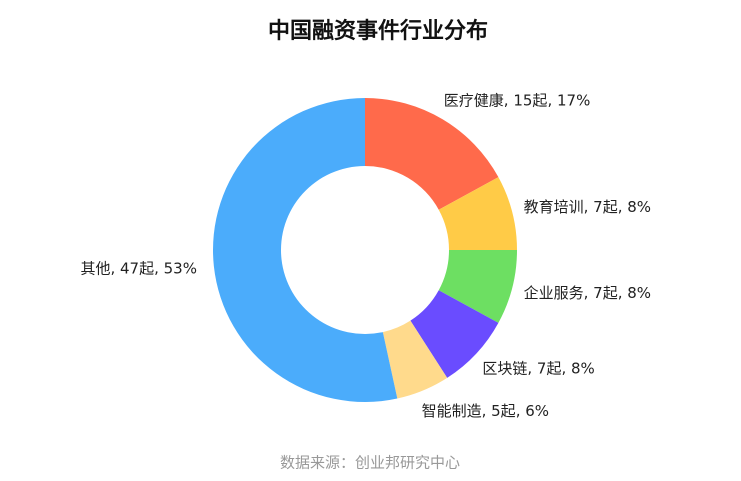  What do you see at coordinates (503, 410) in the screenshot?
I see `value-label: 5起` at bounding box center [503, 410].